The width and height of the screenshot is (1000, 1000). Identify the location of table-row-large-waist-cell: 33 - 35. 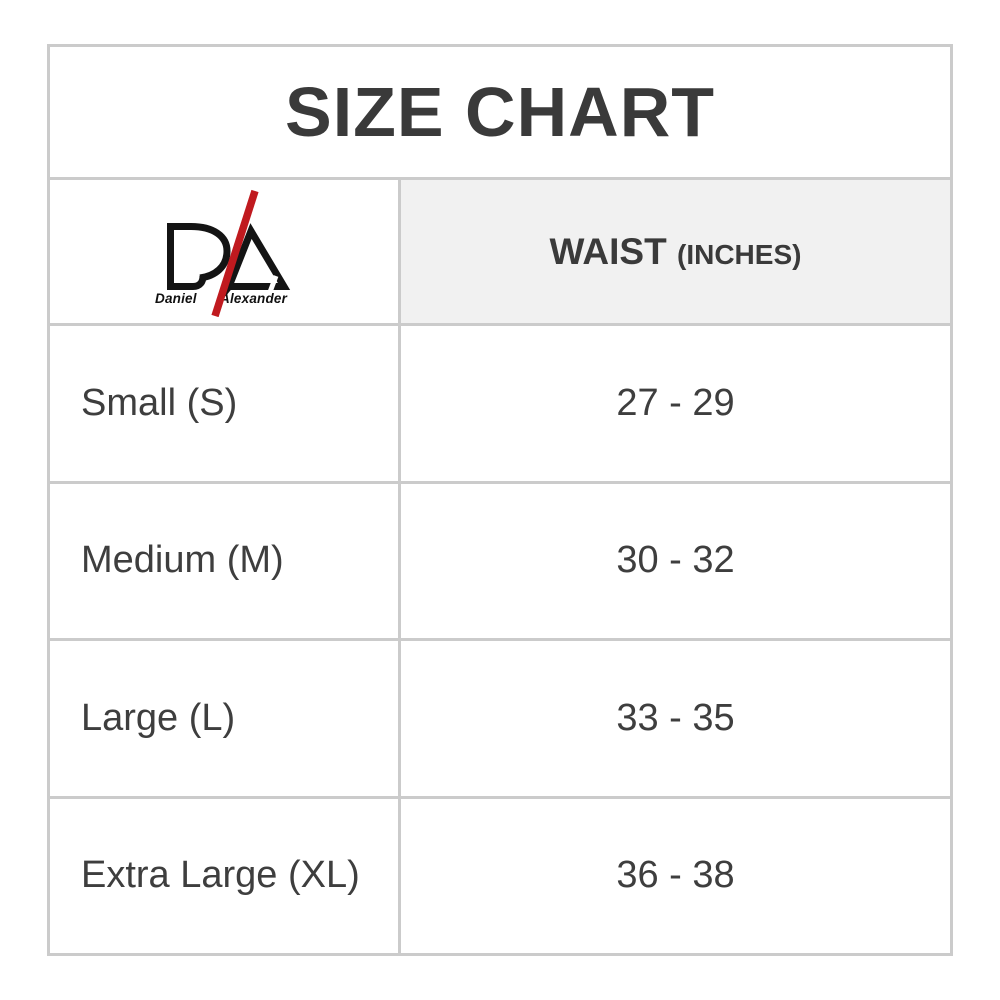
(674, 717).